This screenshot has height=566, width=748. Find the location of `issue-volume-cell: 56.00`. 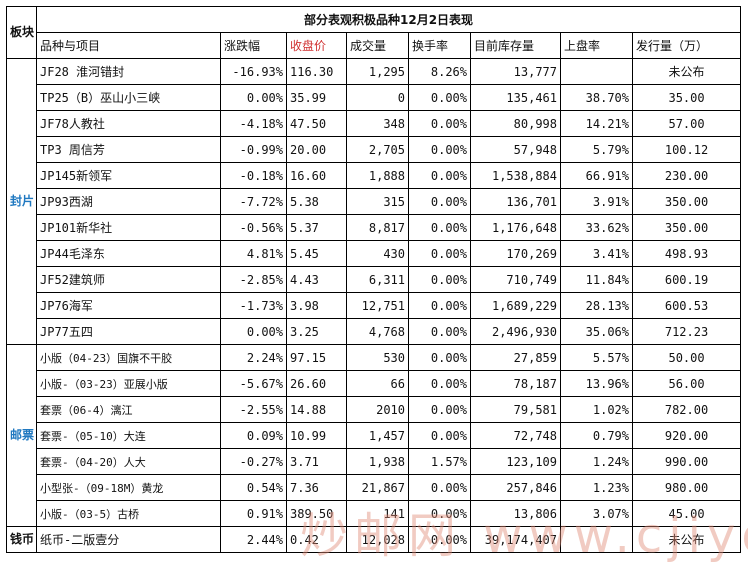

issue-volume-cell: 56.00 is located at coordinates (686, 383).